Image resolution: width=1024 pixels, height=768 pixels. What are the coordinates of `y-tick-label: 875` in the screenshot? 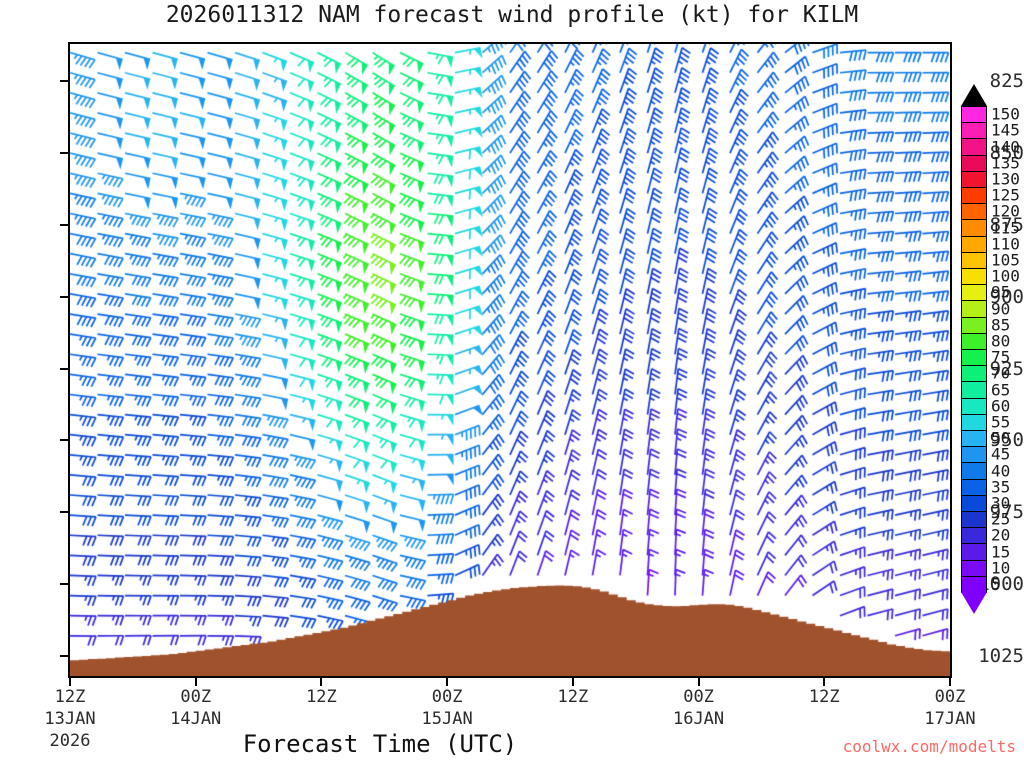 It's located at (1006, 224).